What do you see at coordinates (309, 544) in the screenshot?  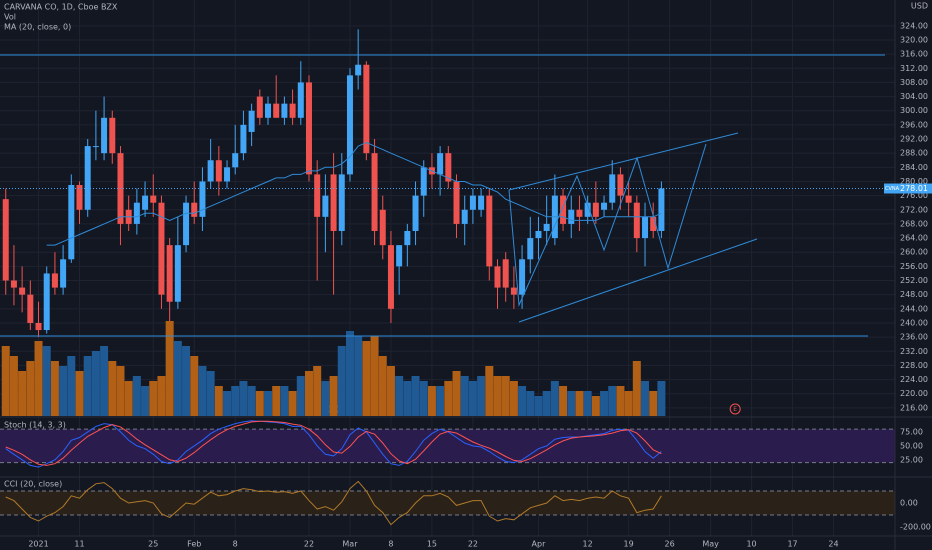 I see `x-tick-label: 22` at bounding box center [309, 544].